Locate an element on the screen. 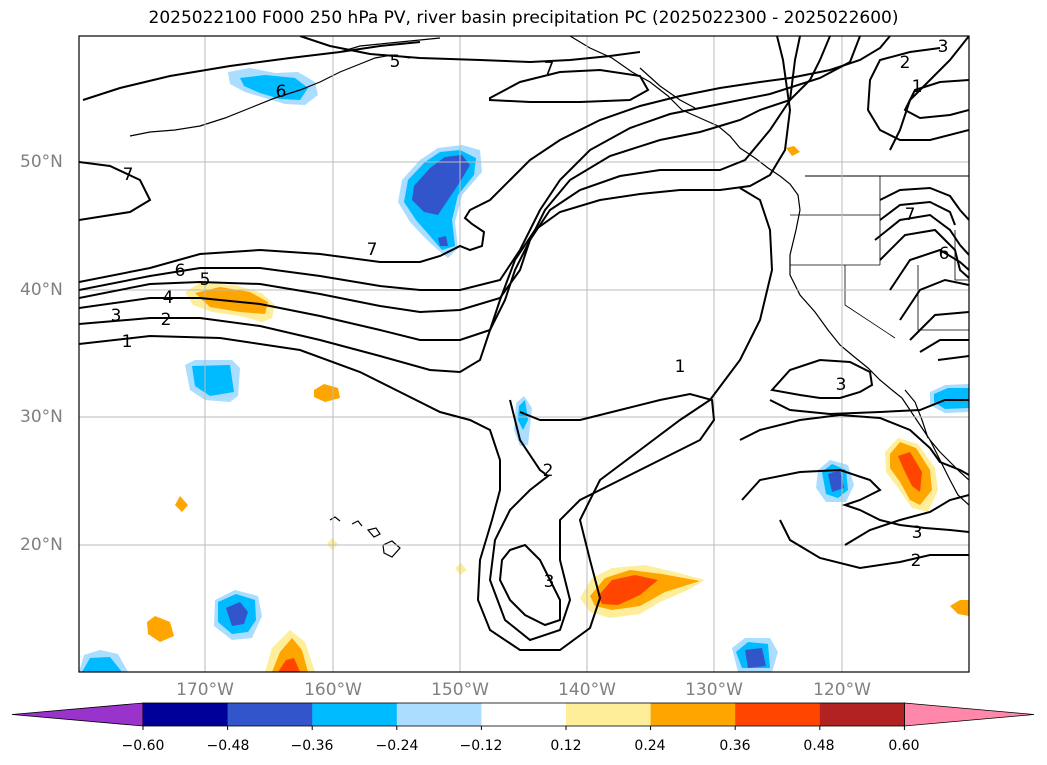  lat-label: 40°N is located at coordinates (41, 290).